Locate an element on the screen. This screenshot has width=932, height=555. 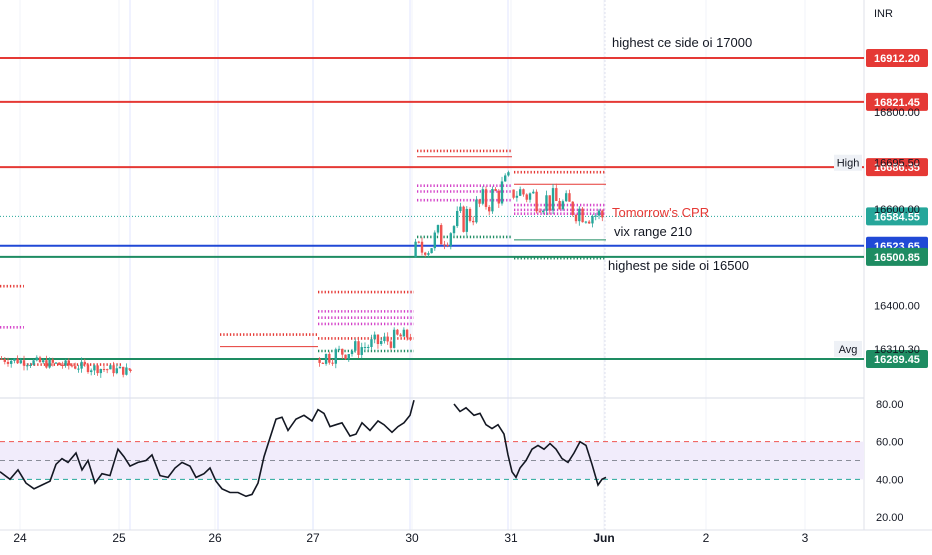
annotation-text: Tomorrow's CPR is located at coordinates (660, 212).